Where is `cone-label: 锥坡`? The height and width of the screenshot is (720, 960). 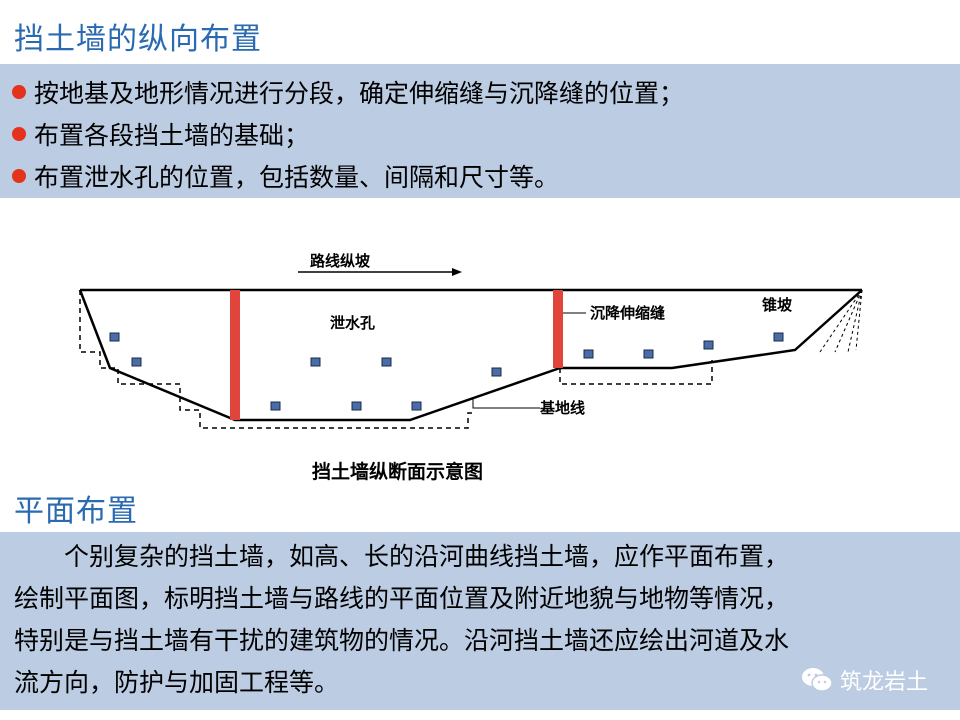
cone-label: 锥坡 is located at coordinates (777, 305).